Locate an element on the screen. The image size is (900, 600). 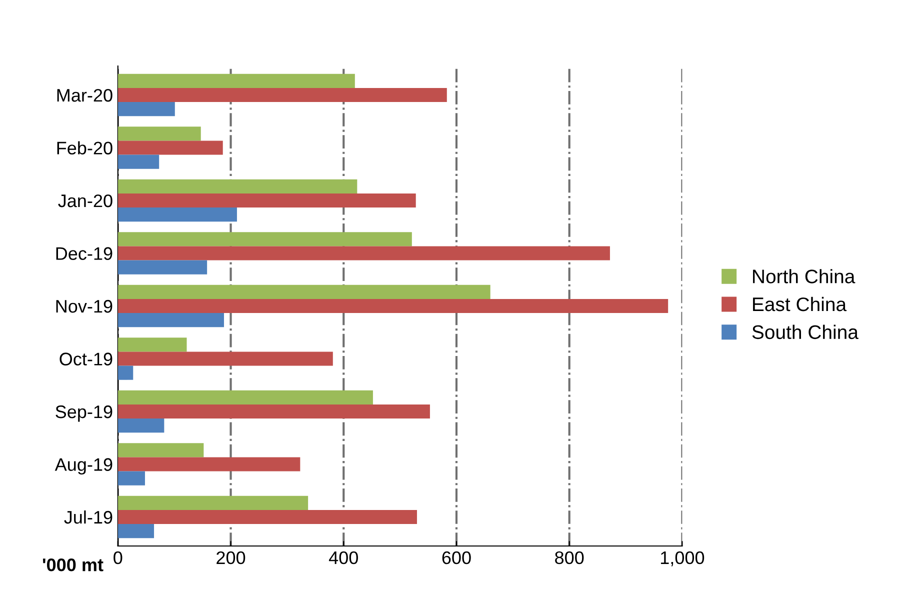
x-tick-label: 400 is located at coordinates (343, 557).